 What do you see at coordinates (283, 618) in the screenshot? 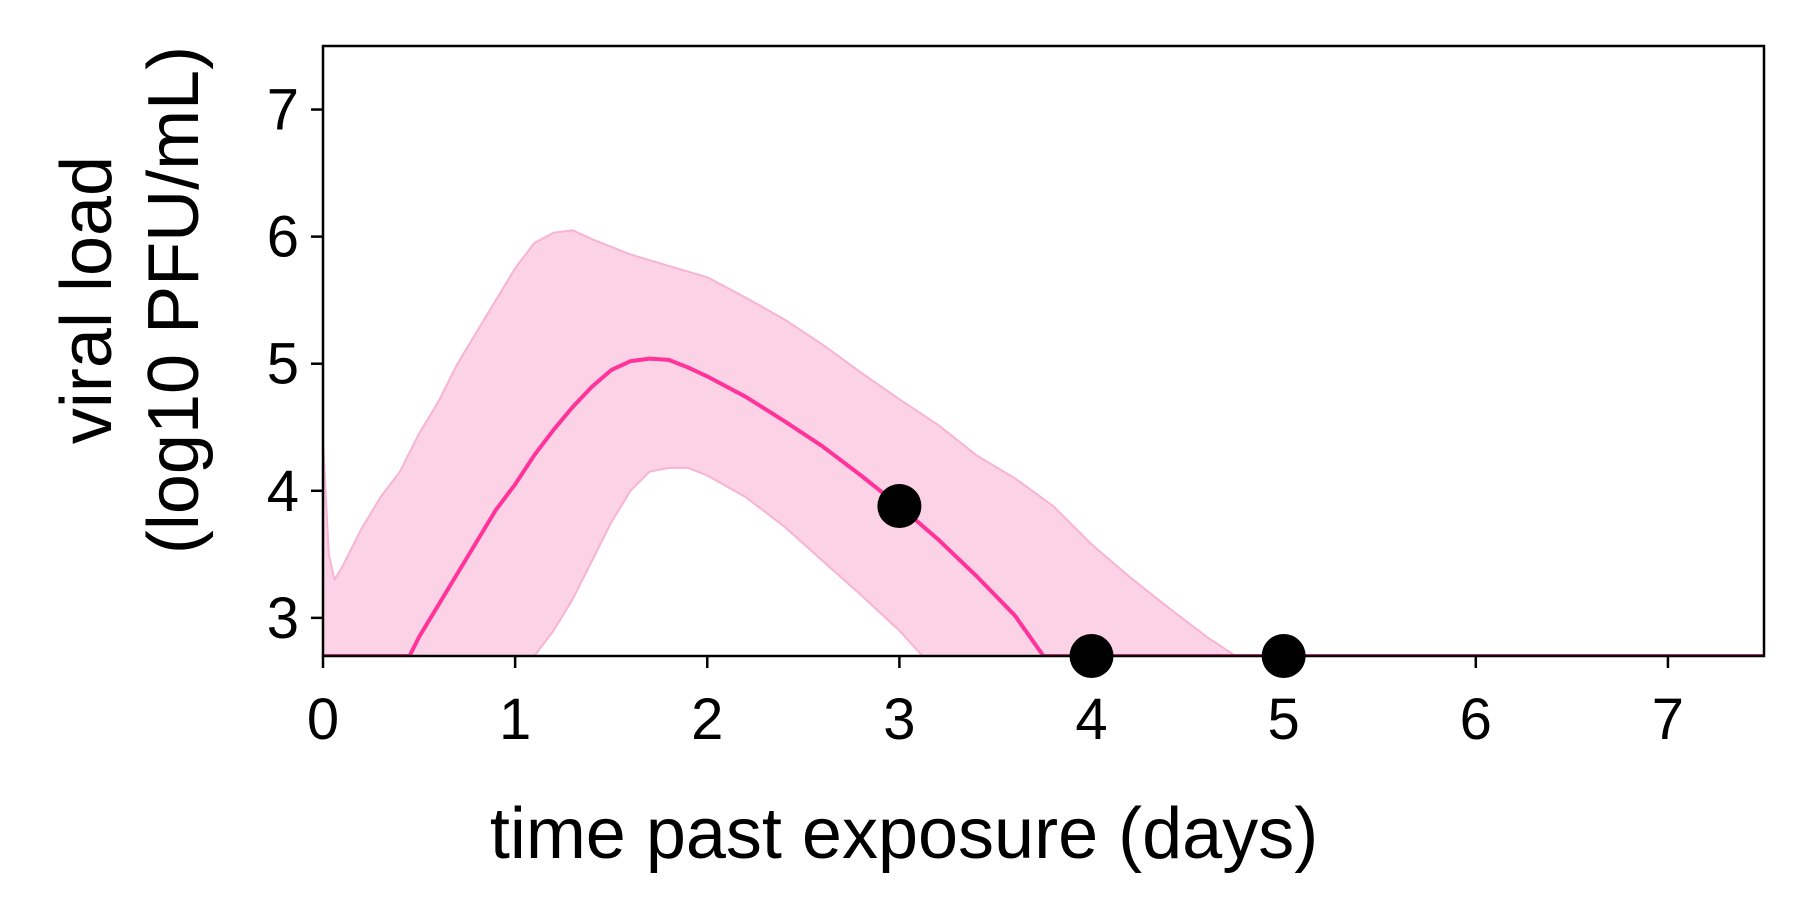
I see `y-tick-label: 3` at bounding box center [283, 618].